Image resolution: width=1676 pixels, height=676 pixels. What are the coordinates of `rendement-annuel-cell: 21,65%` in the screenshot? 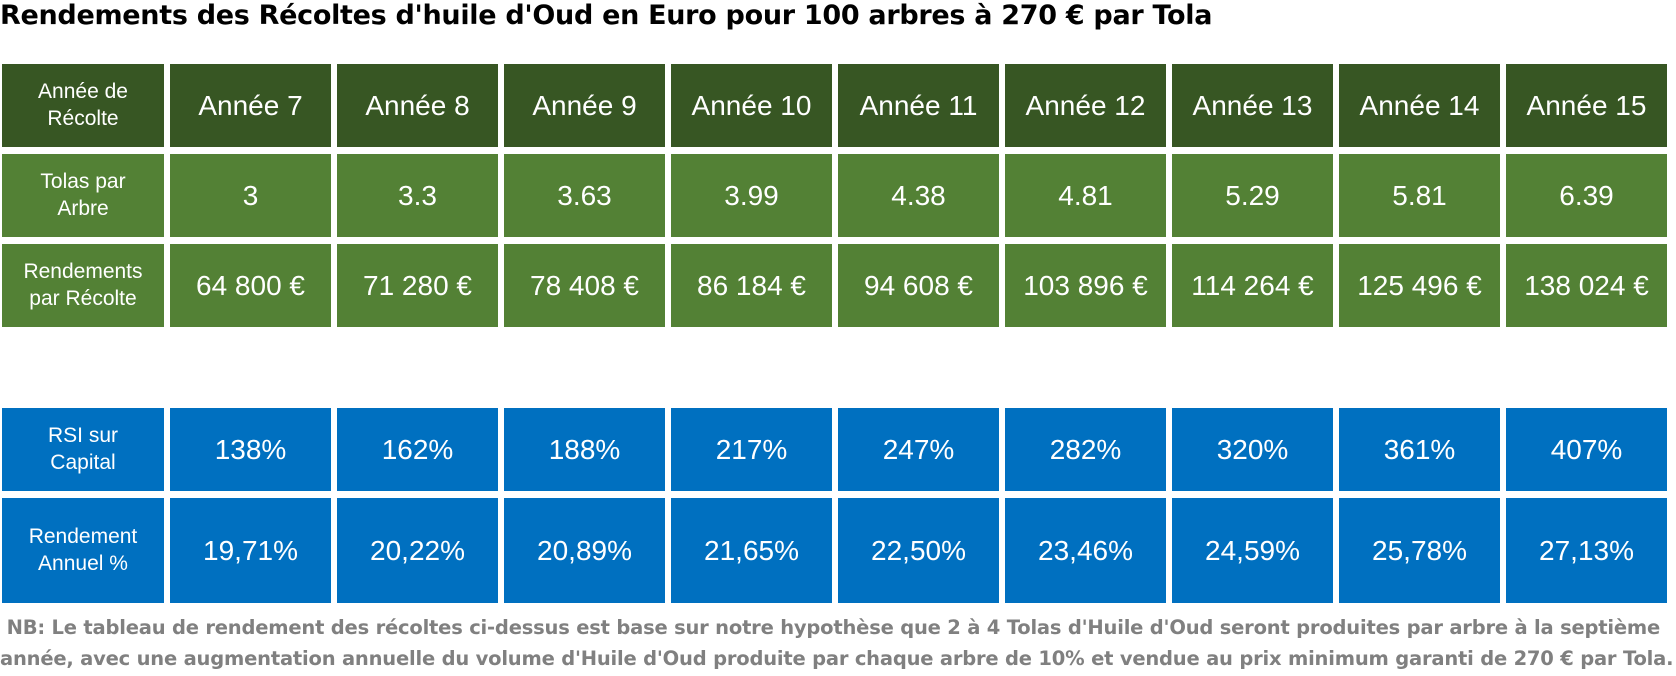 It's located at (751, 550).